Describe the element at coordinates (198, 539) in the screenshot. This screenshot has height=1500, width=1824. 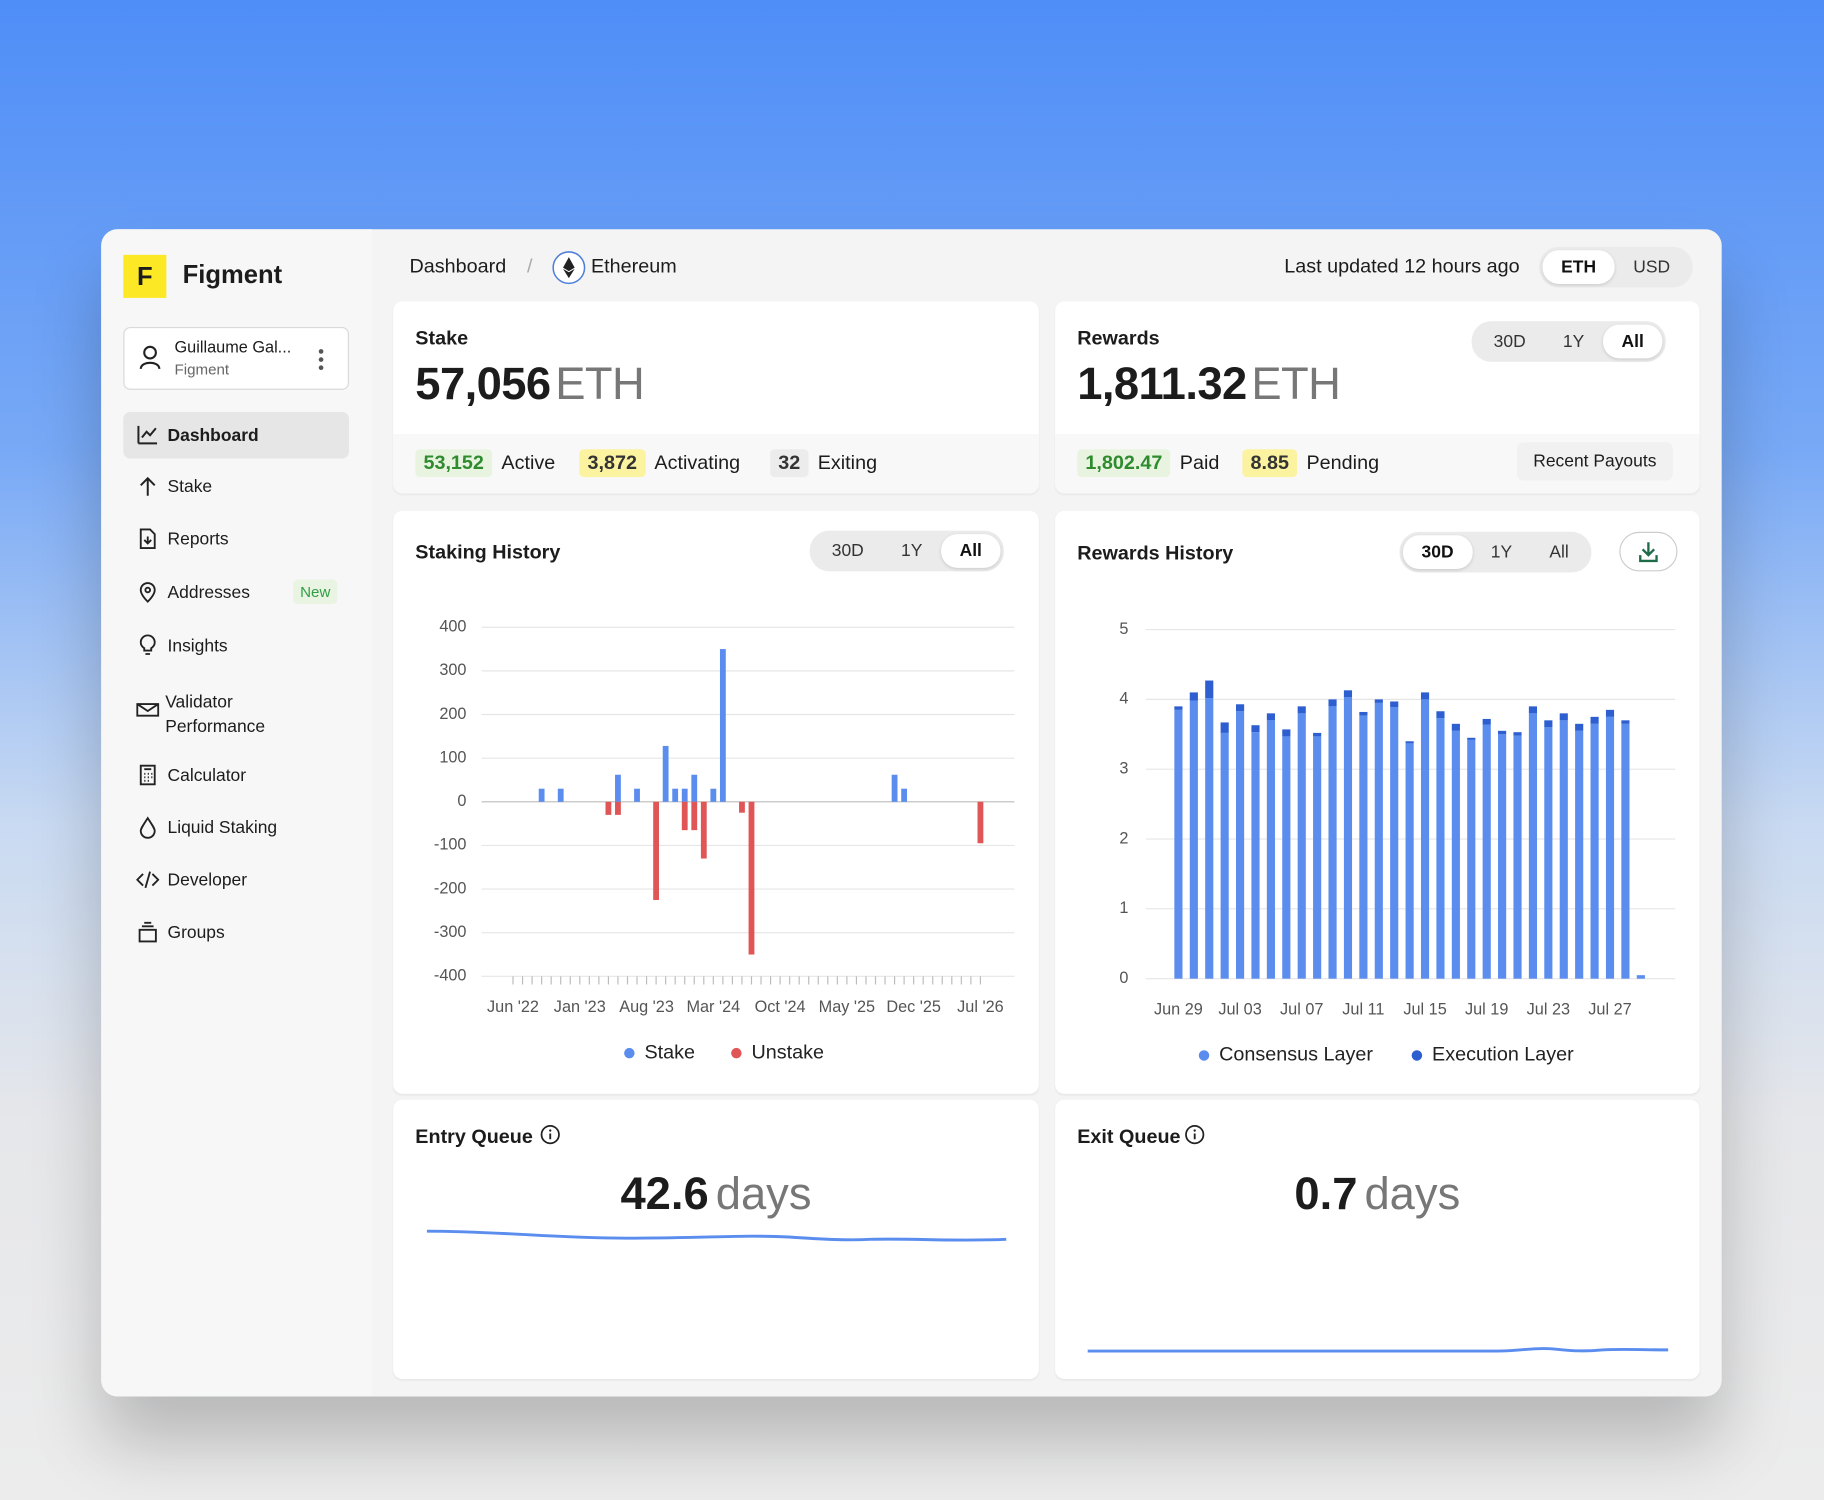
I see `nav-label: Reports` at that location.